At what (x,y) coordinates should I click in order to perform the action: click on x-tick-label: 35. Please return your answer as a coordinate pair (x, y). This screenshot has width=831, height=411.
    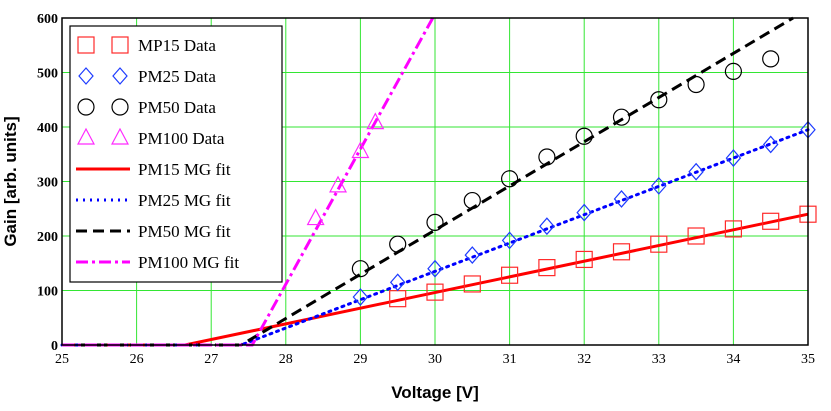
    Looking at the image, I should click on (808, 359).